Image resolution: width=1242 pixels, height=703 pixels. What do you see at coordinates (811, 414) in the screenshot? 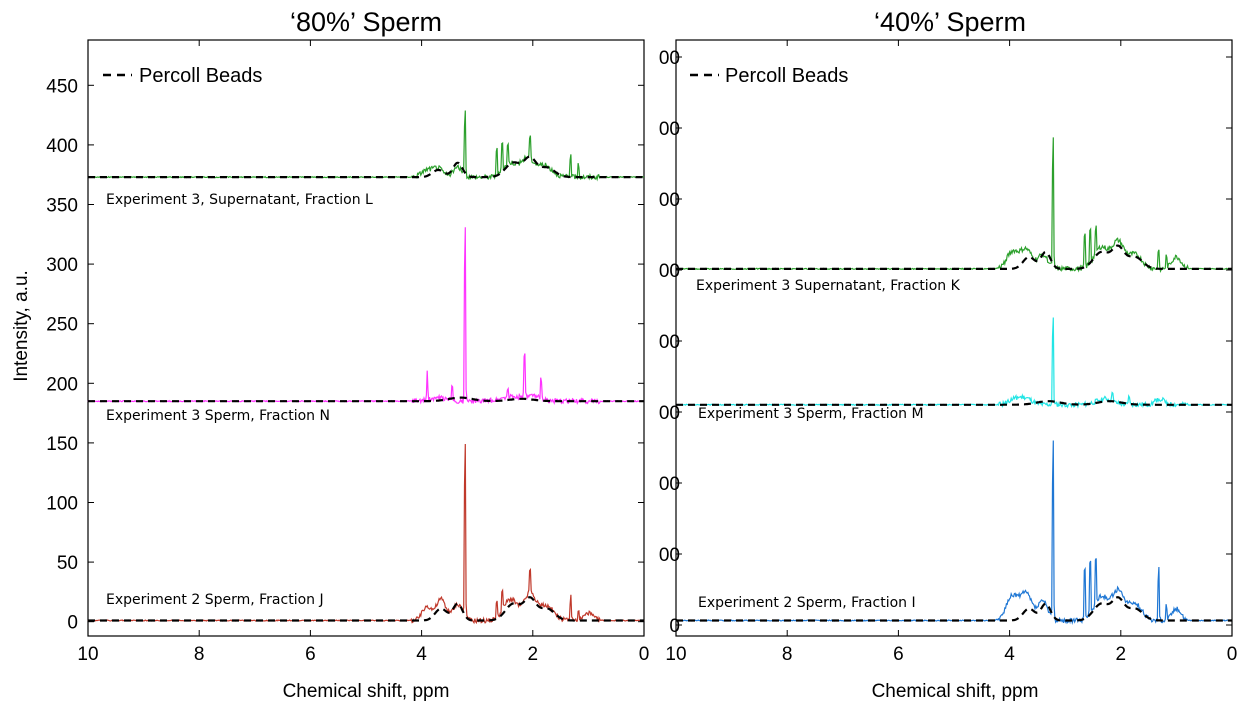
I see `annotation-fraction-m: Experiment 3 Sperm, Fraction M` at bounding box center [811, 414].